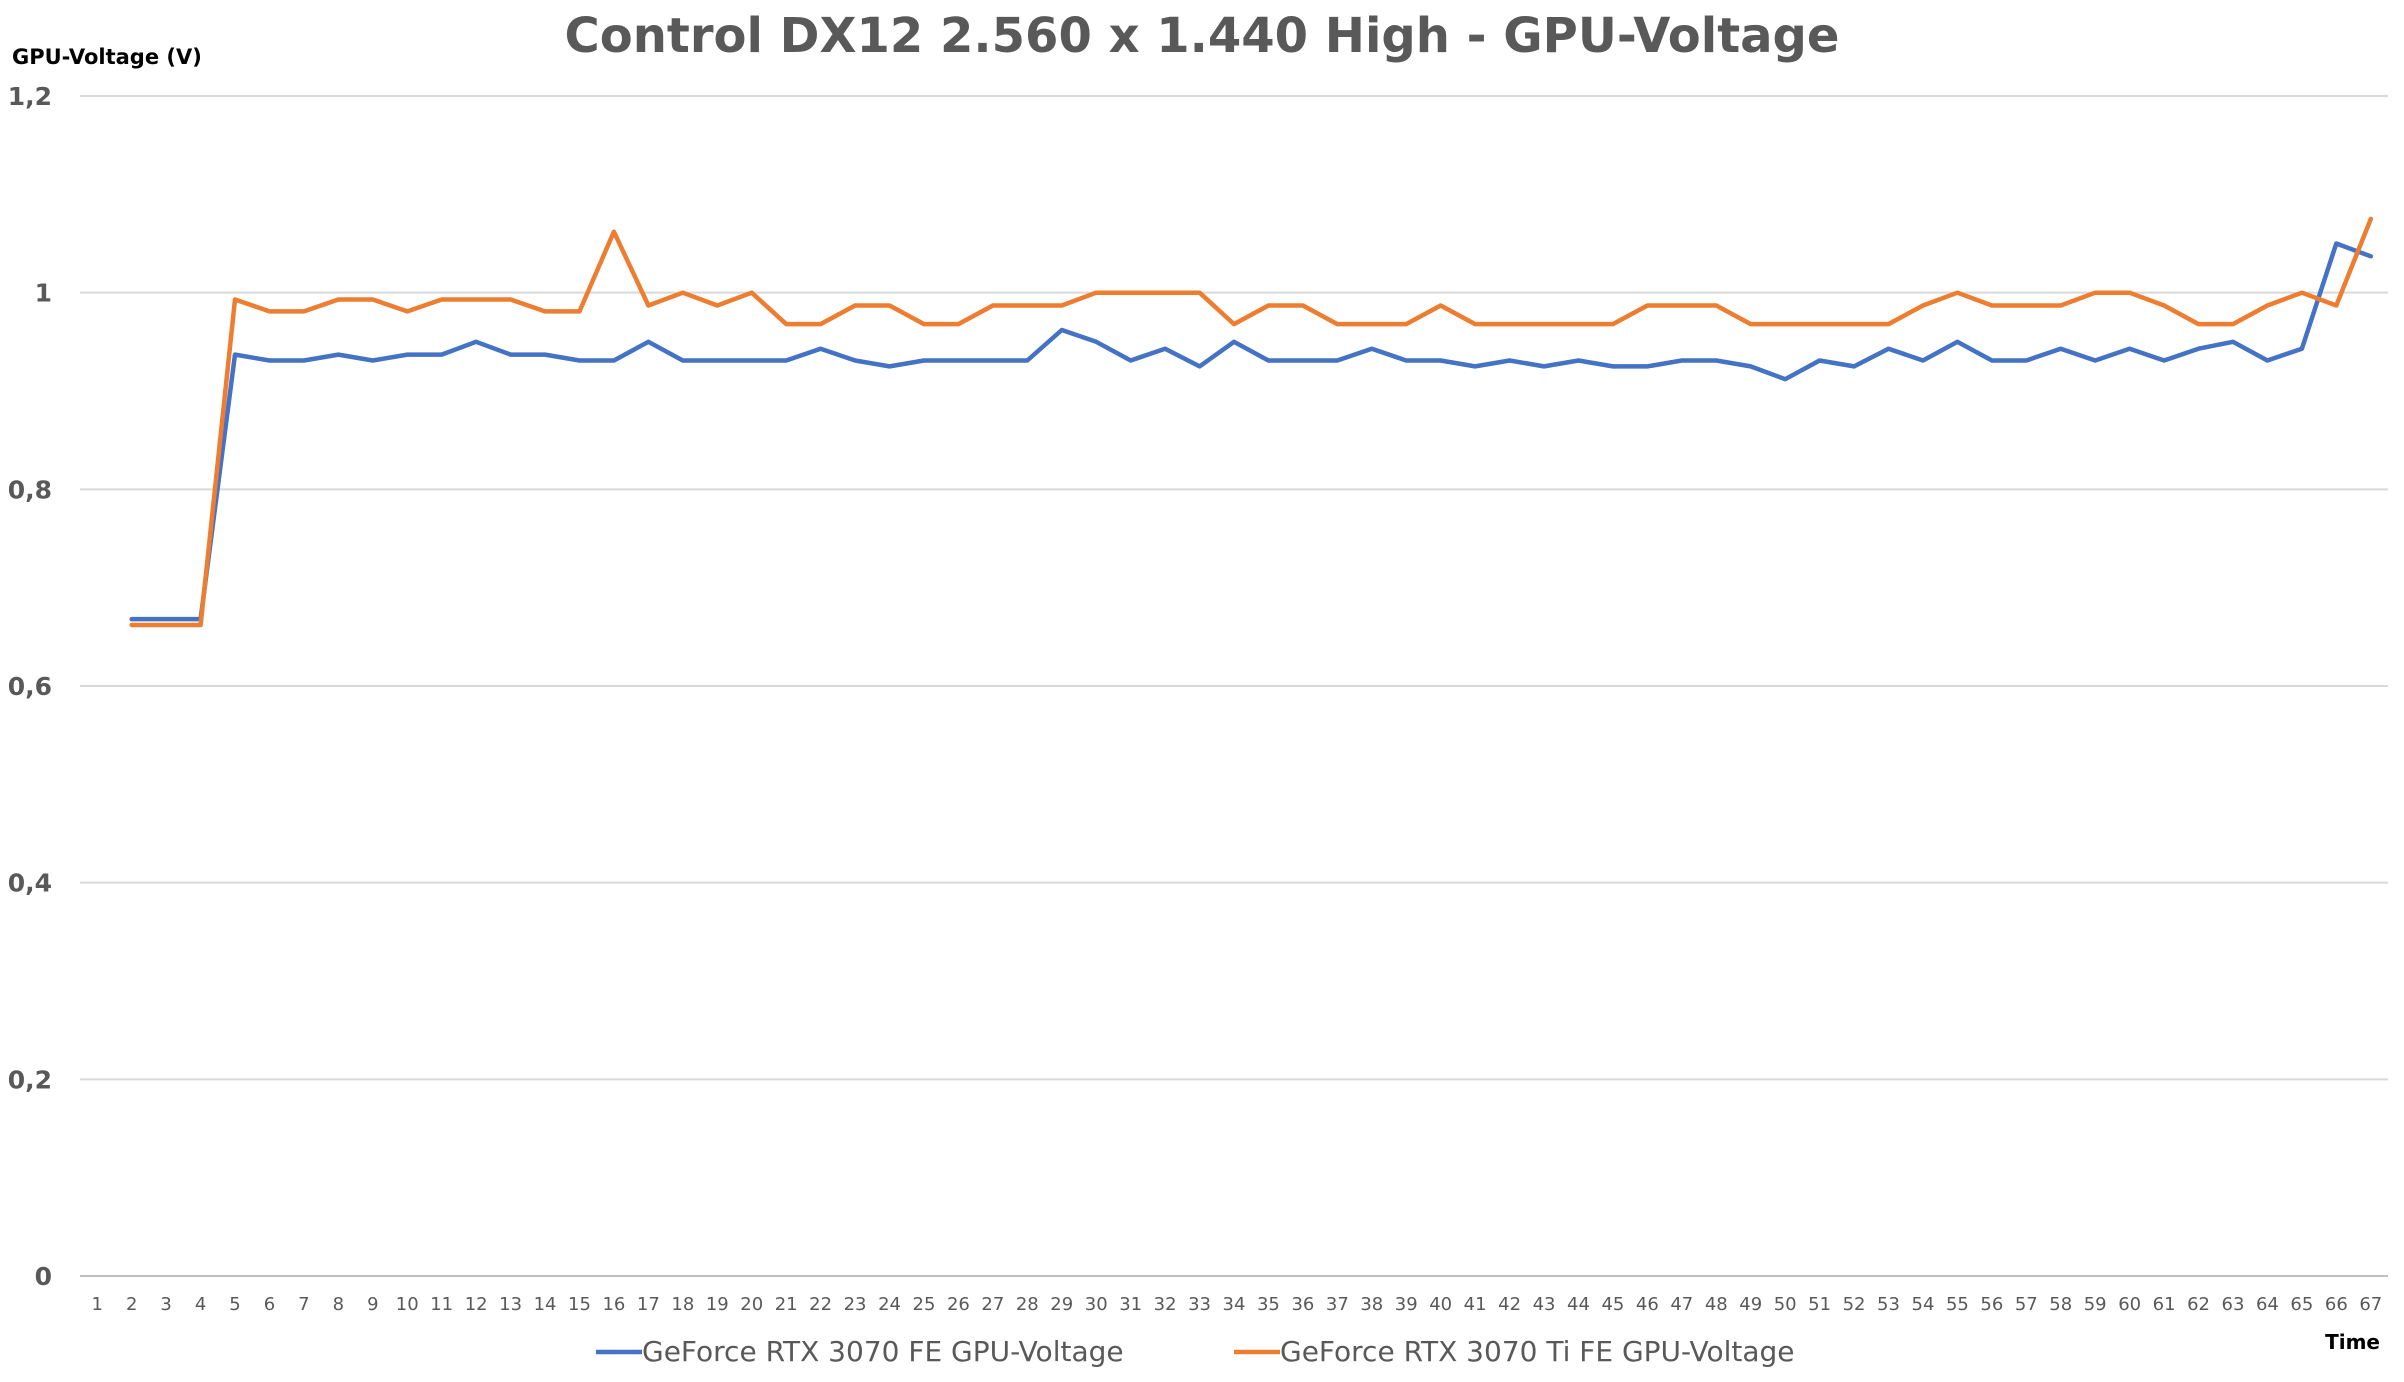 The height and width of the screenshot is (1382, 2404). Describe the element at coordinates (131, 1304) in the screenshot. I see `x-tick-label: 2` at that location.